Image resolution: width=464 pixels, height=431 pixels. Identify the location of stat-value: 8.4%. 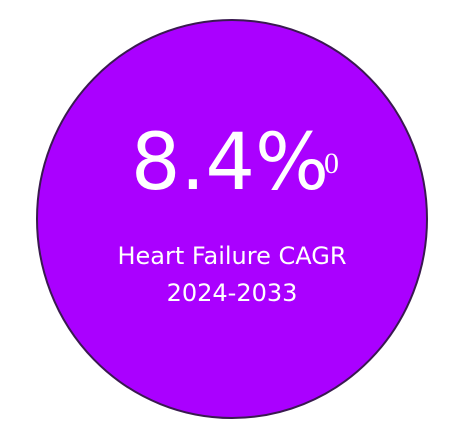
(230, 163).